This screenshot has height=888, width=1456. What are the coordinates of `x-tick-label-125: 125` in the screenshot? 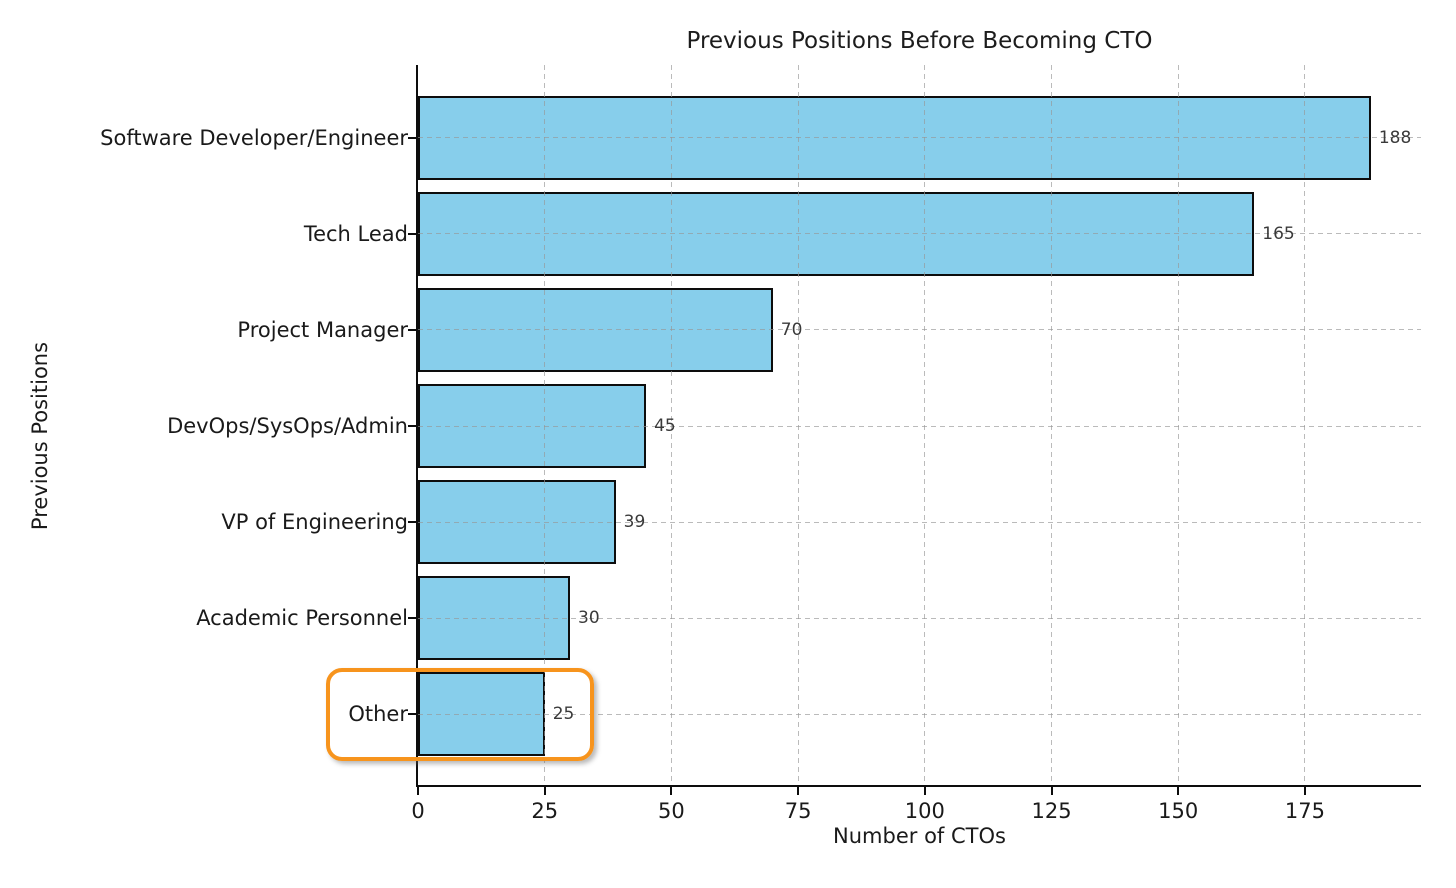 It's located at (1051, 811).